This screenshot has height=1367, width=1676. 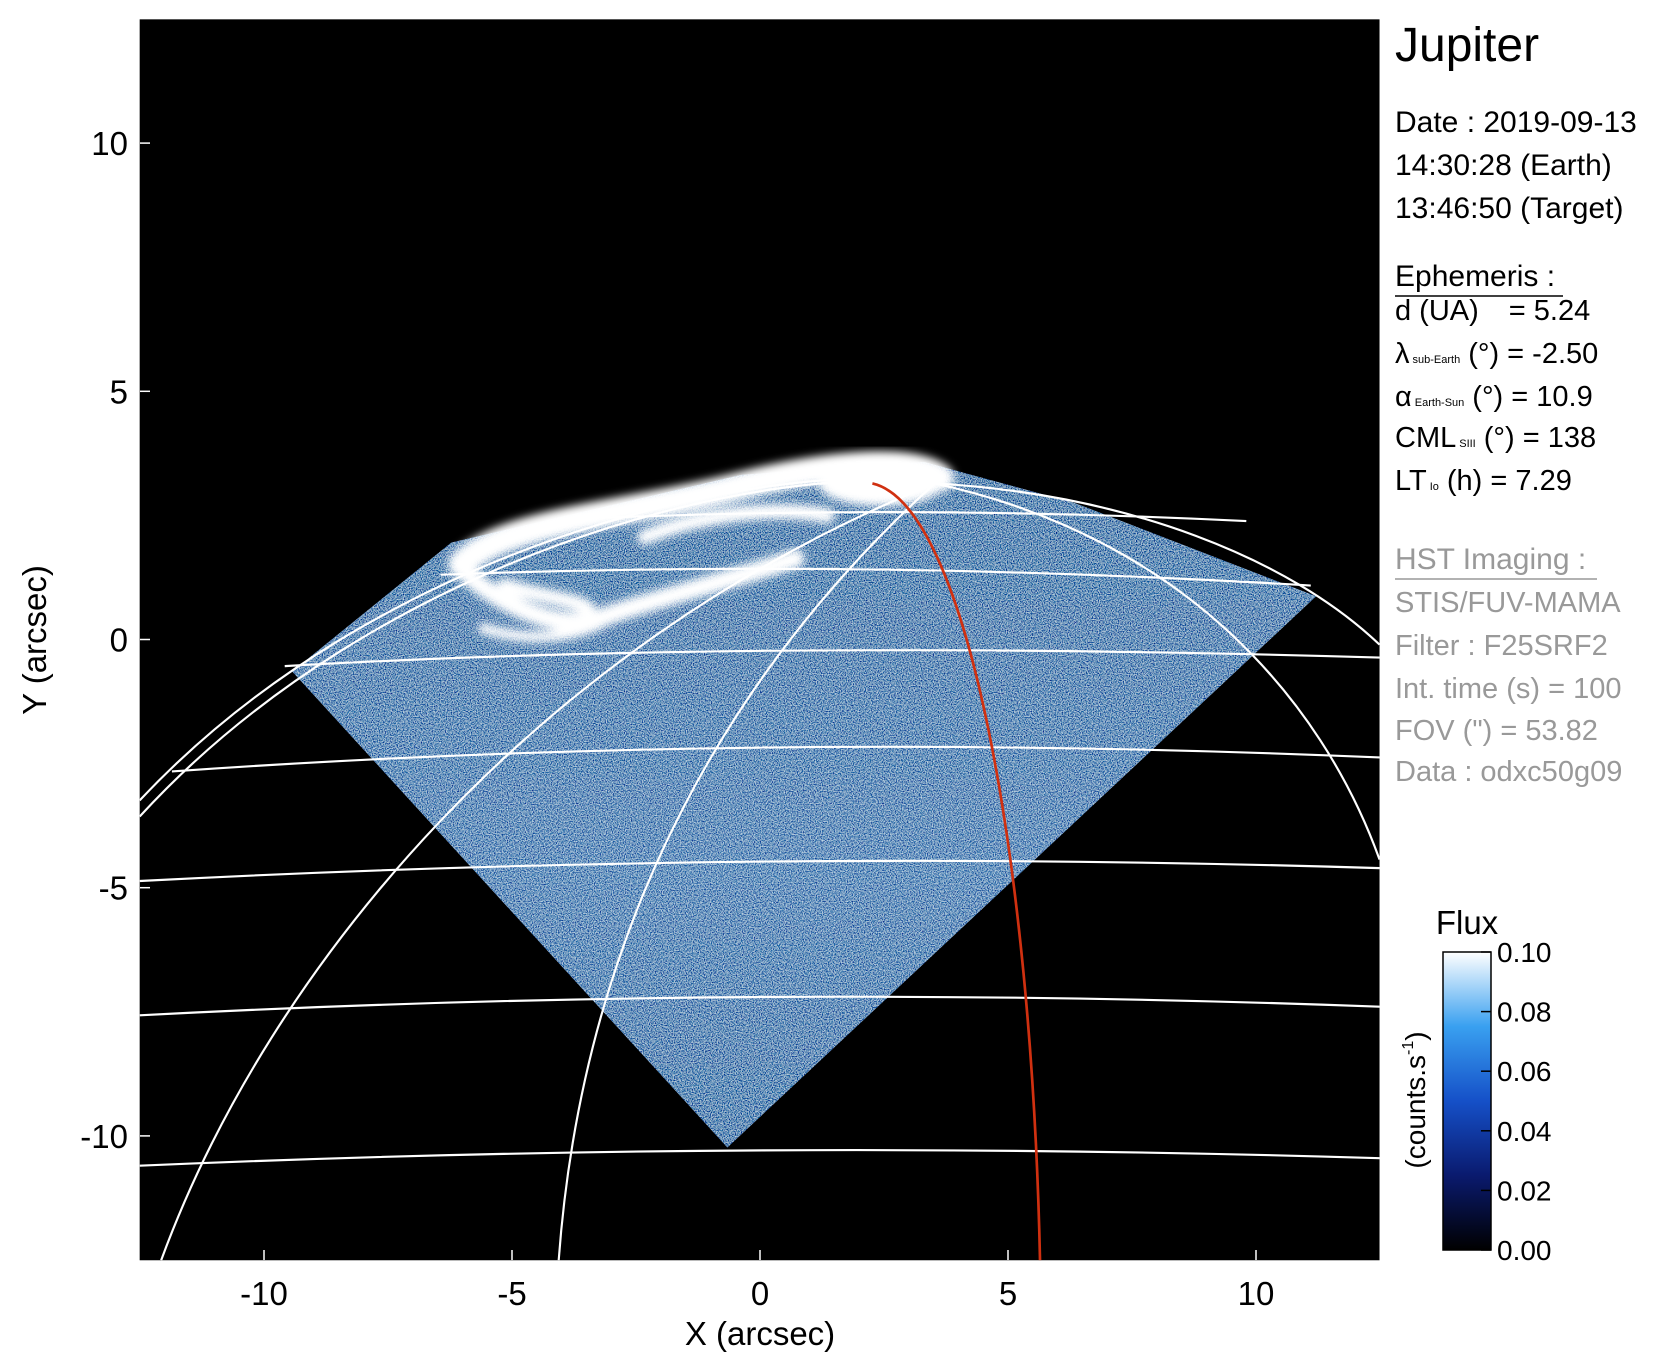 I want to click on colorbar-tick-label: 0.00, so click(x=1524, y=1250).